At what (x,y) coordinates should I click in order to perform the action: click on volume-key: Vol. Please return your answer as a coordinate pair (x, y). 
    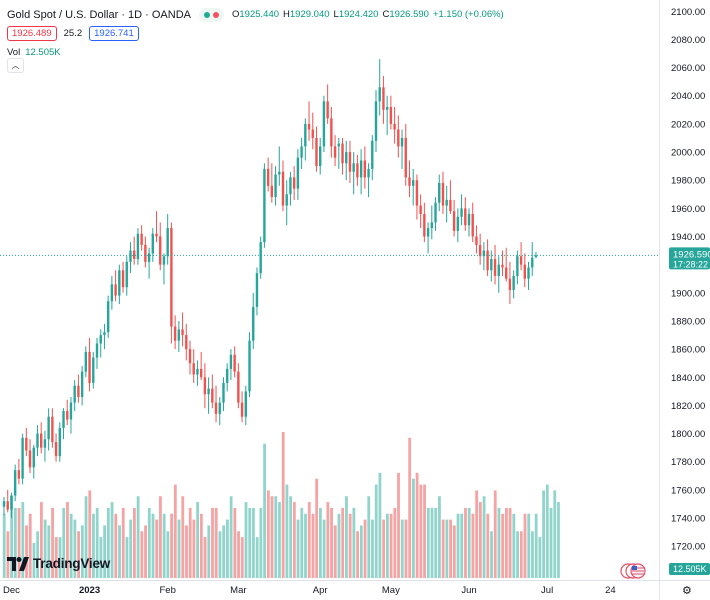
    Looking at the image, I should click on (14, 52).